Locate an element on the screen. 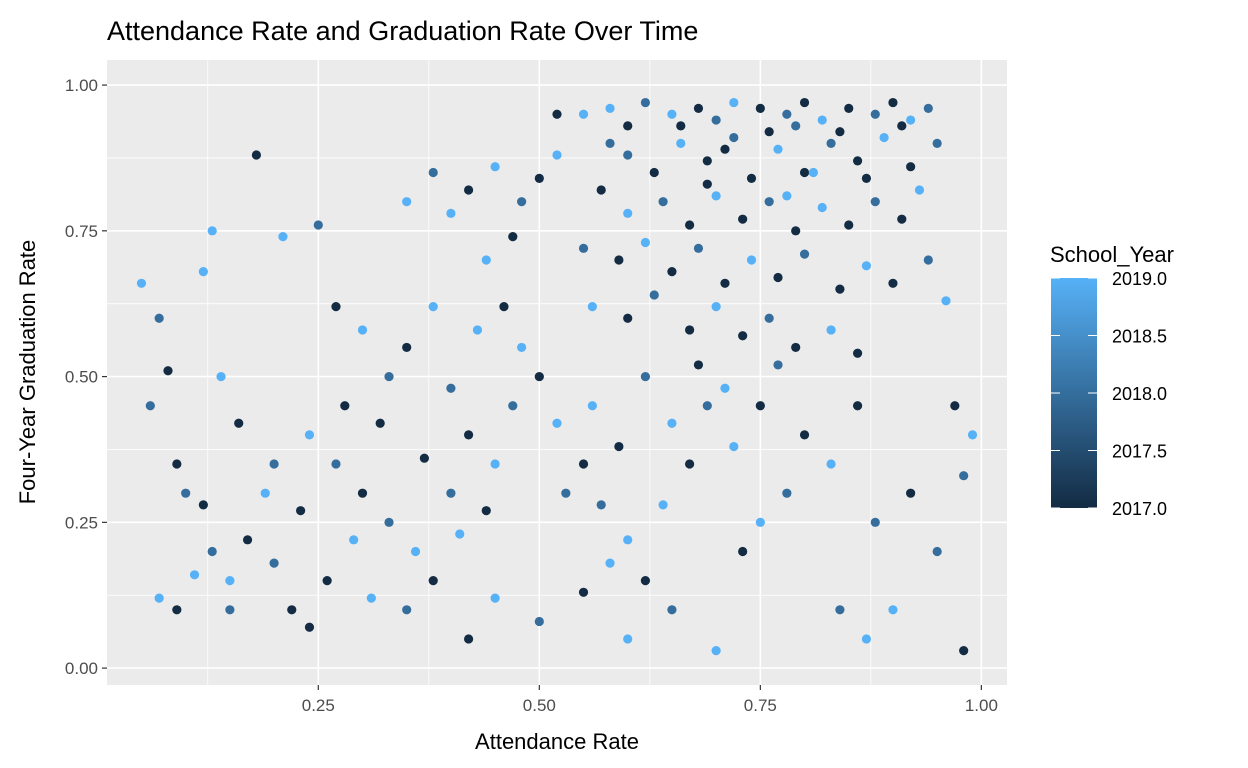 This screenshot has height=768, width=1248. x-axis-label: Attendance Rate is located at coordinates (557, 741).